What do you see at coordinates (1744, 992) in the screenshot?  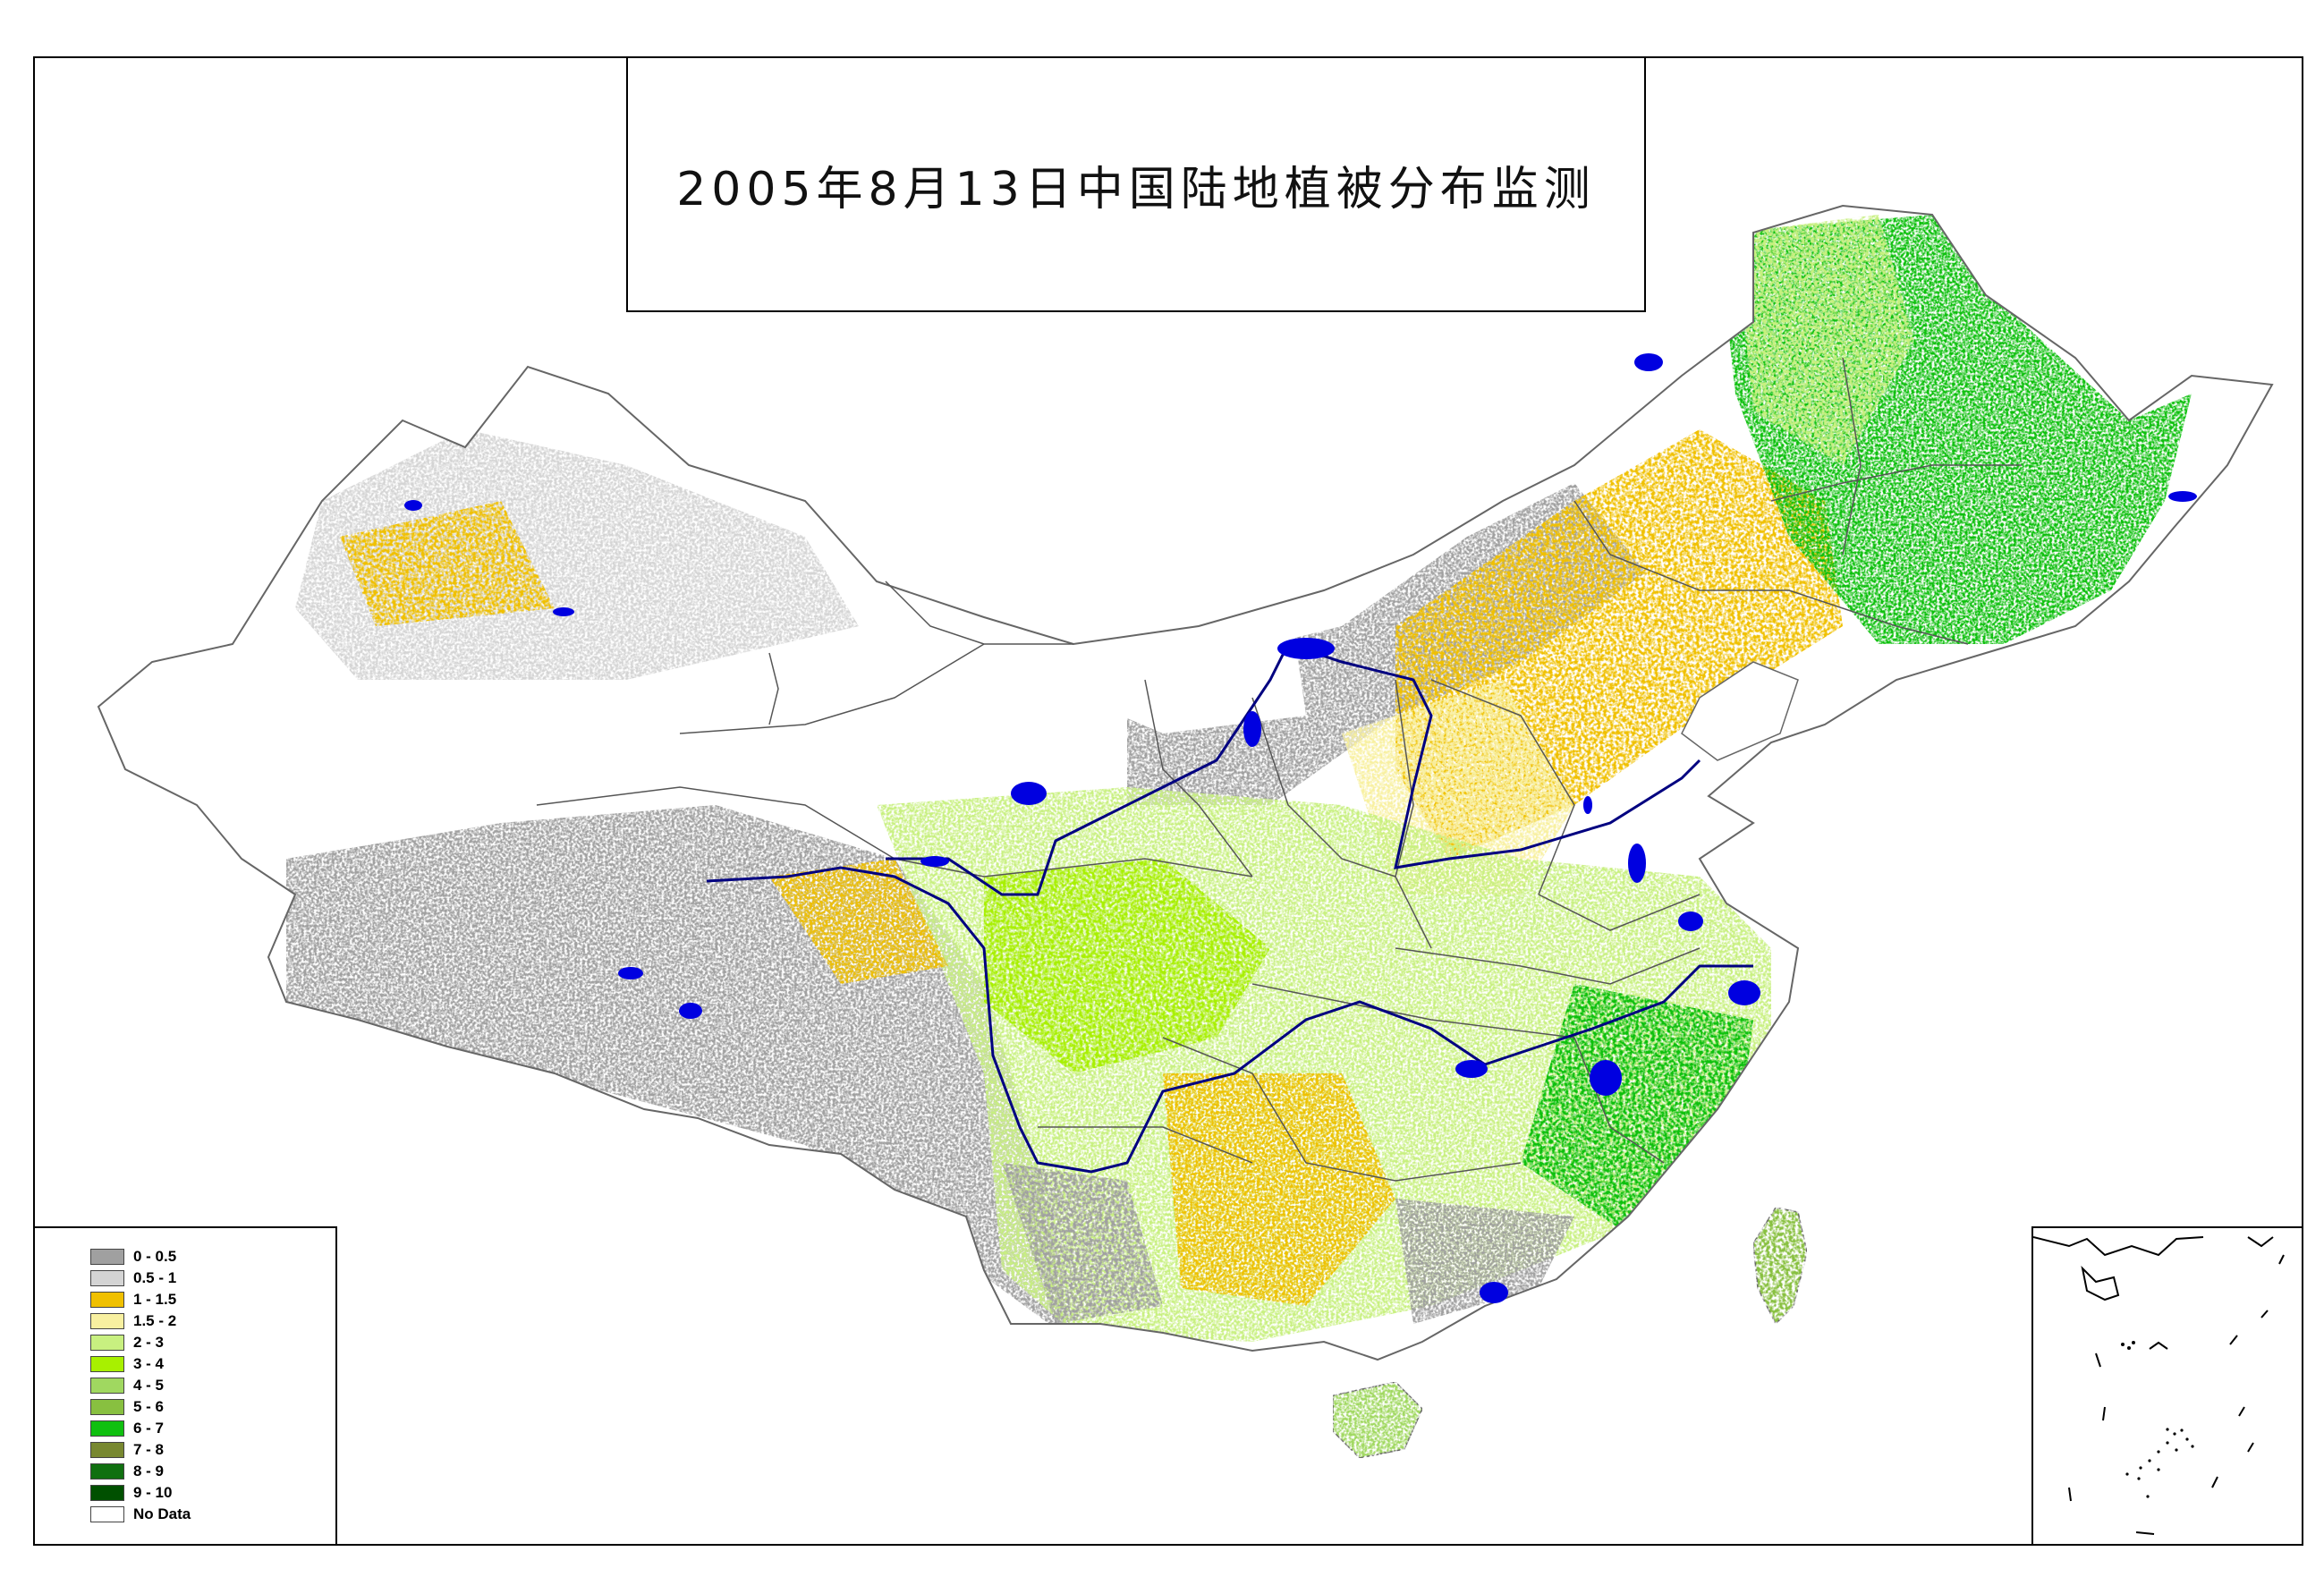 I see `lake-taihu` at bounding box center [1744, 992].